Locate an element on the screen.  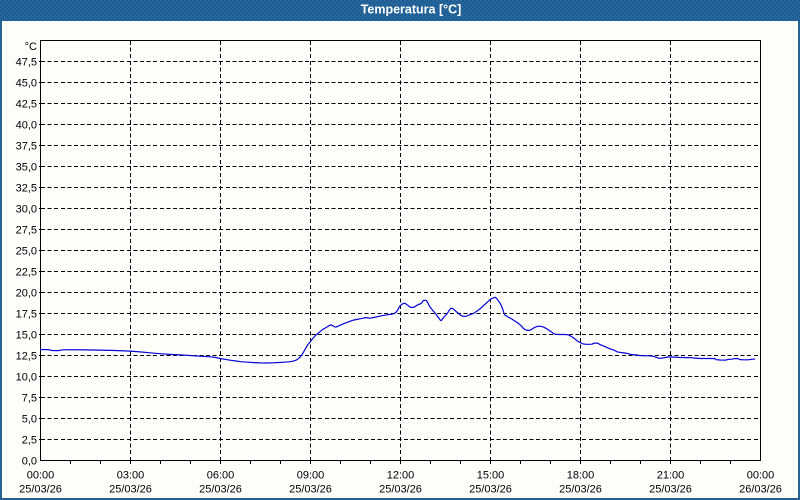
svg-text: 37,5 is located at coordinates (26, 147).